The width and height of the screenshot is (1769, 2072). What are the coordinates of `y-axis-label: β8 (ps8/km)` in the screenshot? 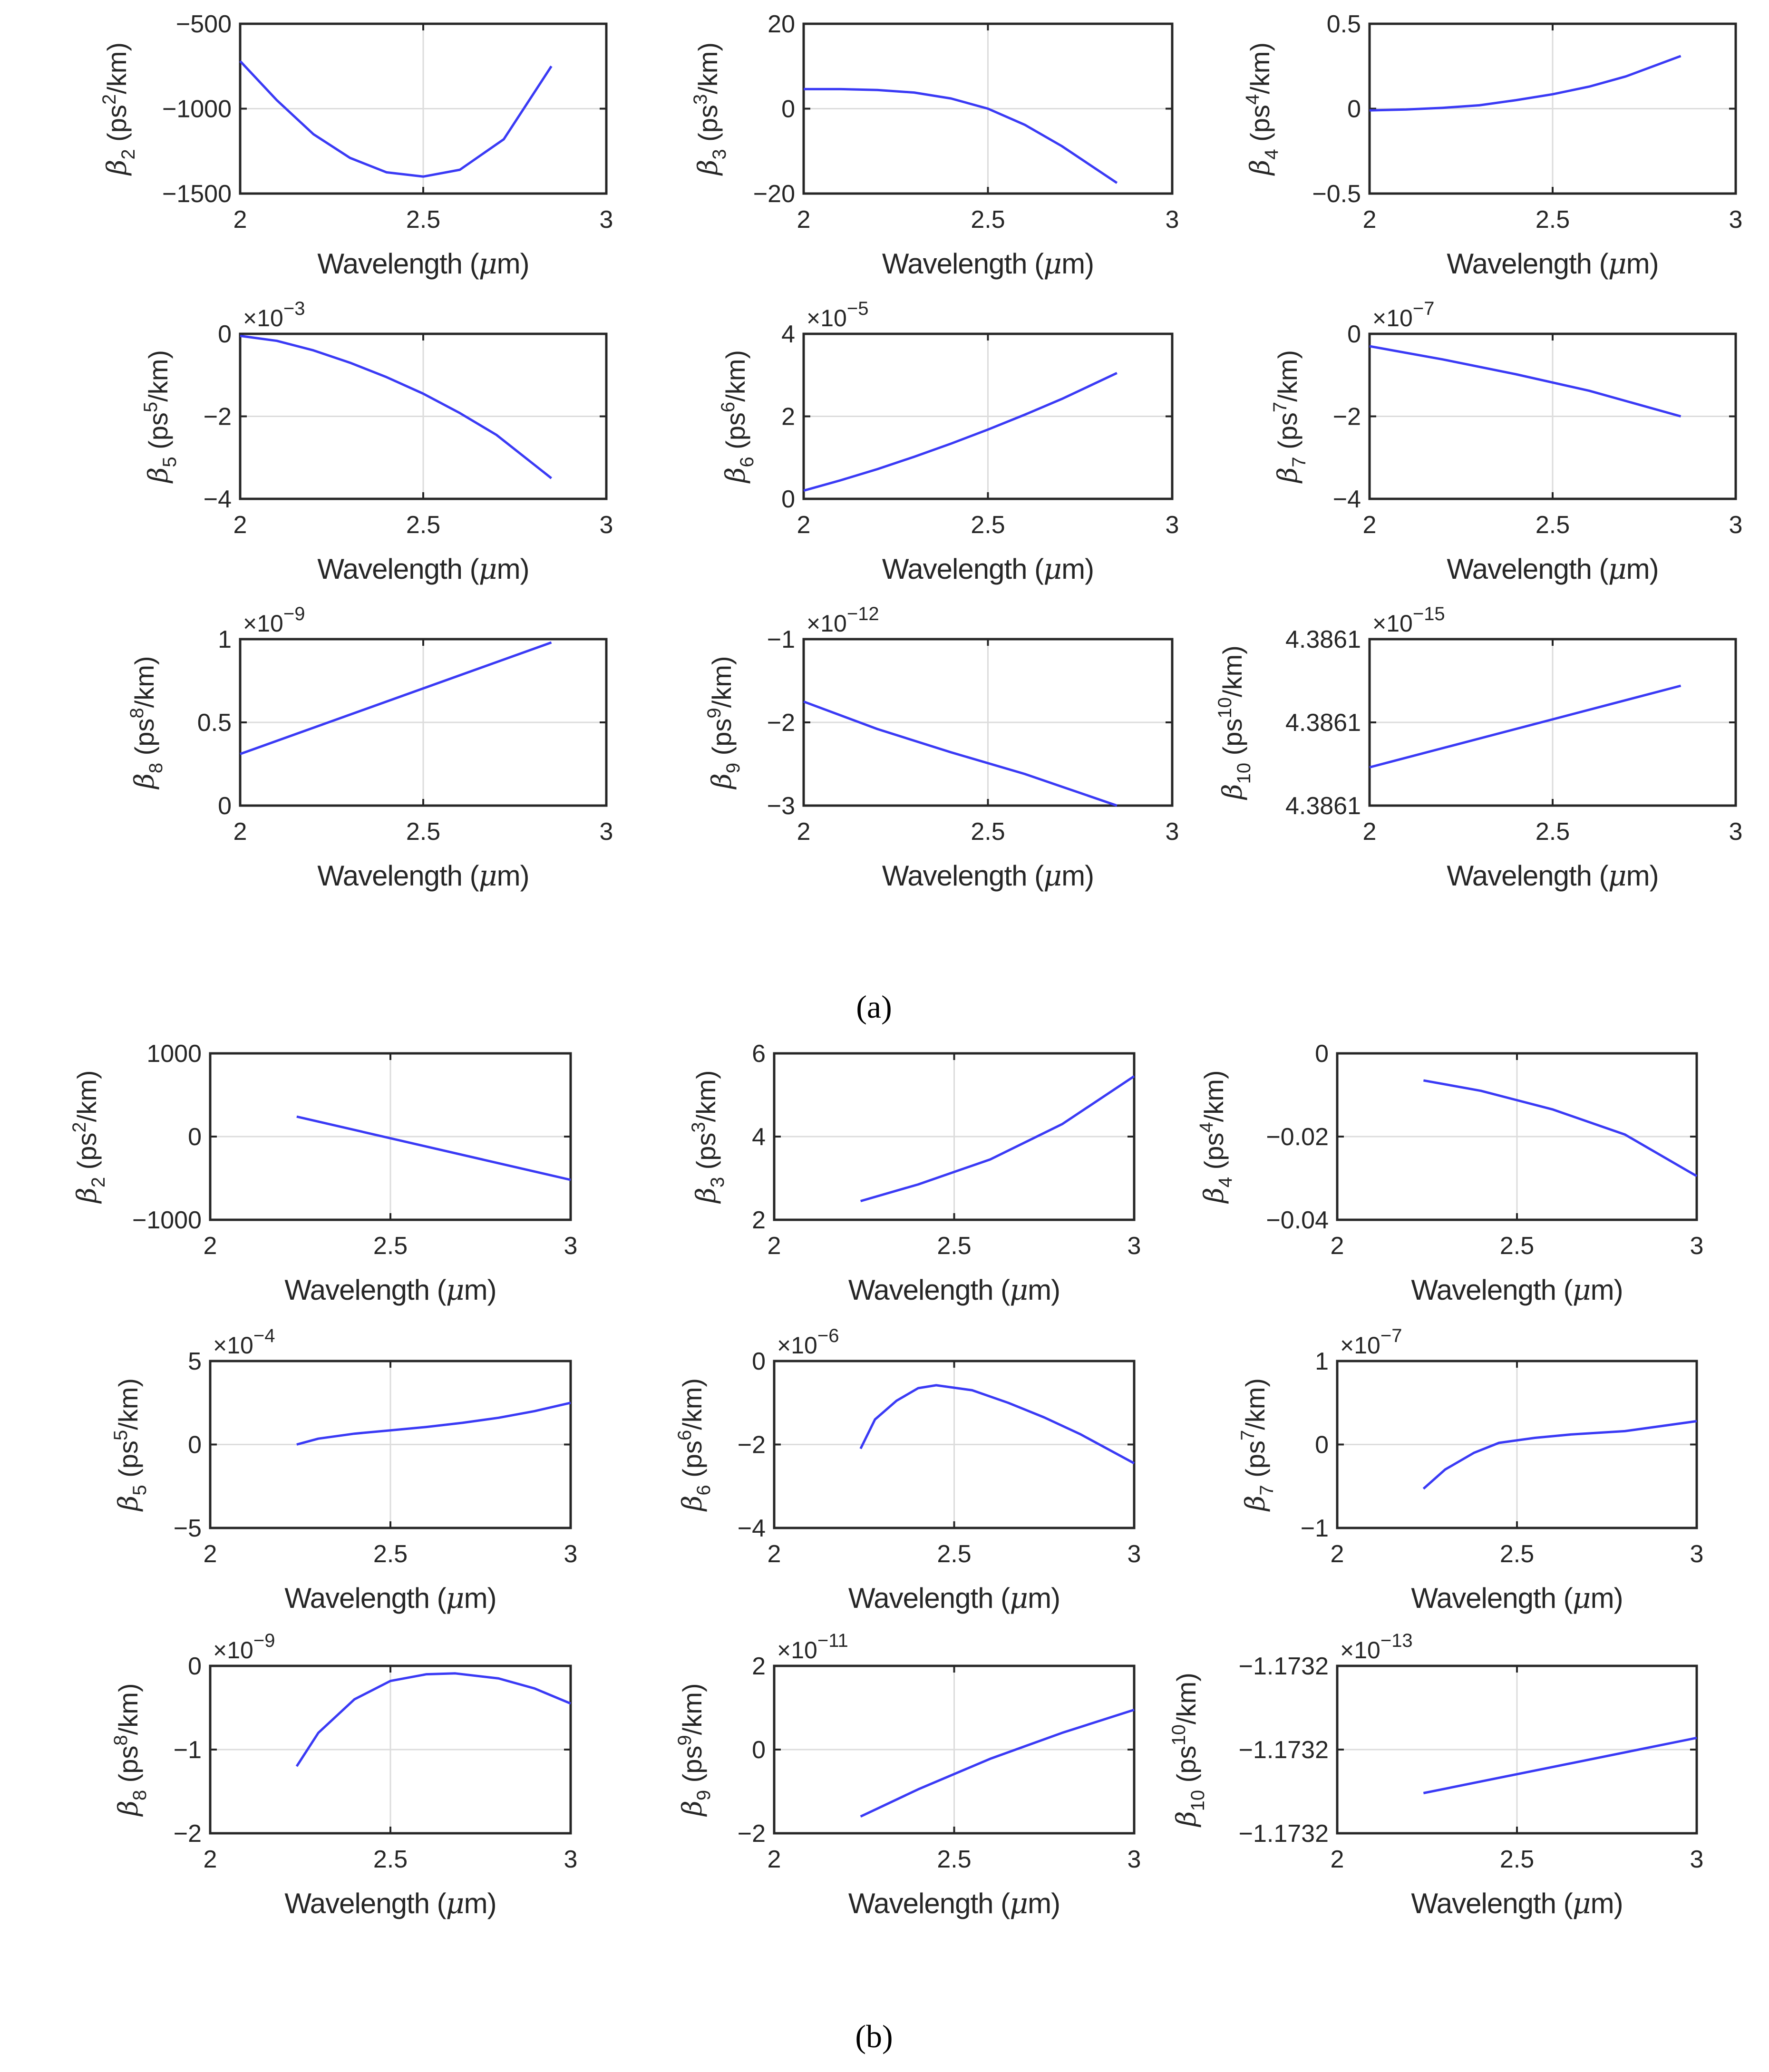 It's located at (146, 723).